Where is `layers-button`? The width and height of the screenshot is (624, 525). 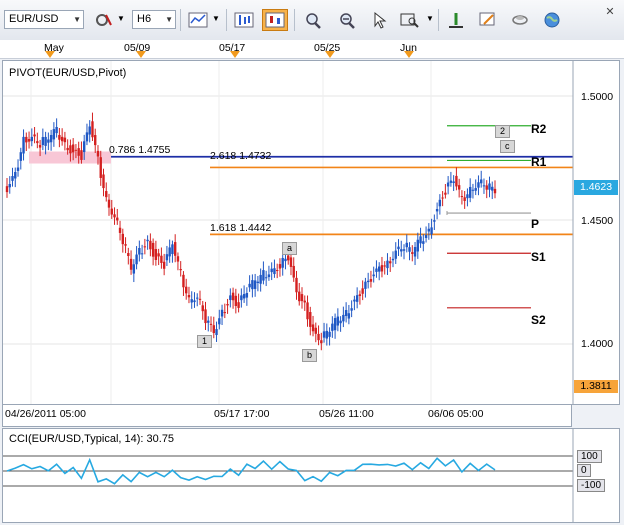 layers-button is located at coordinates (520, 20).